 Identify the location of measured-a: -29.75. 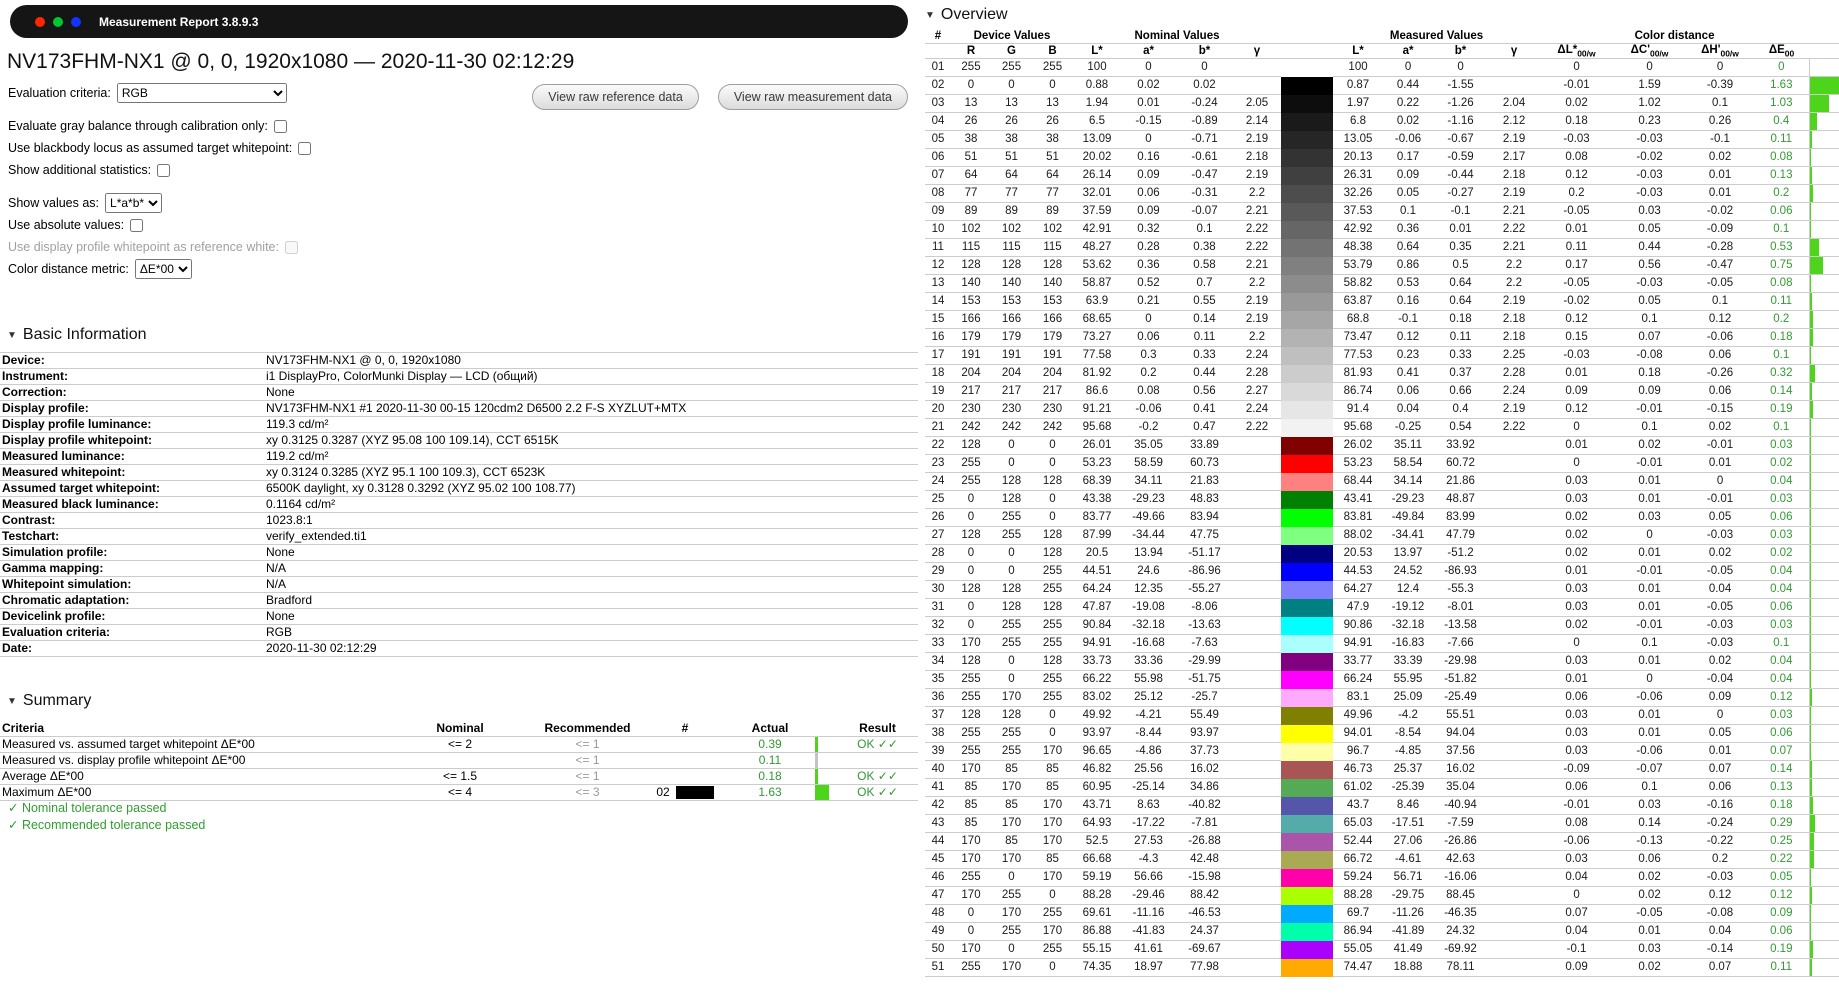
(1408, 896).